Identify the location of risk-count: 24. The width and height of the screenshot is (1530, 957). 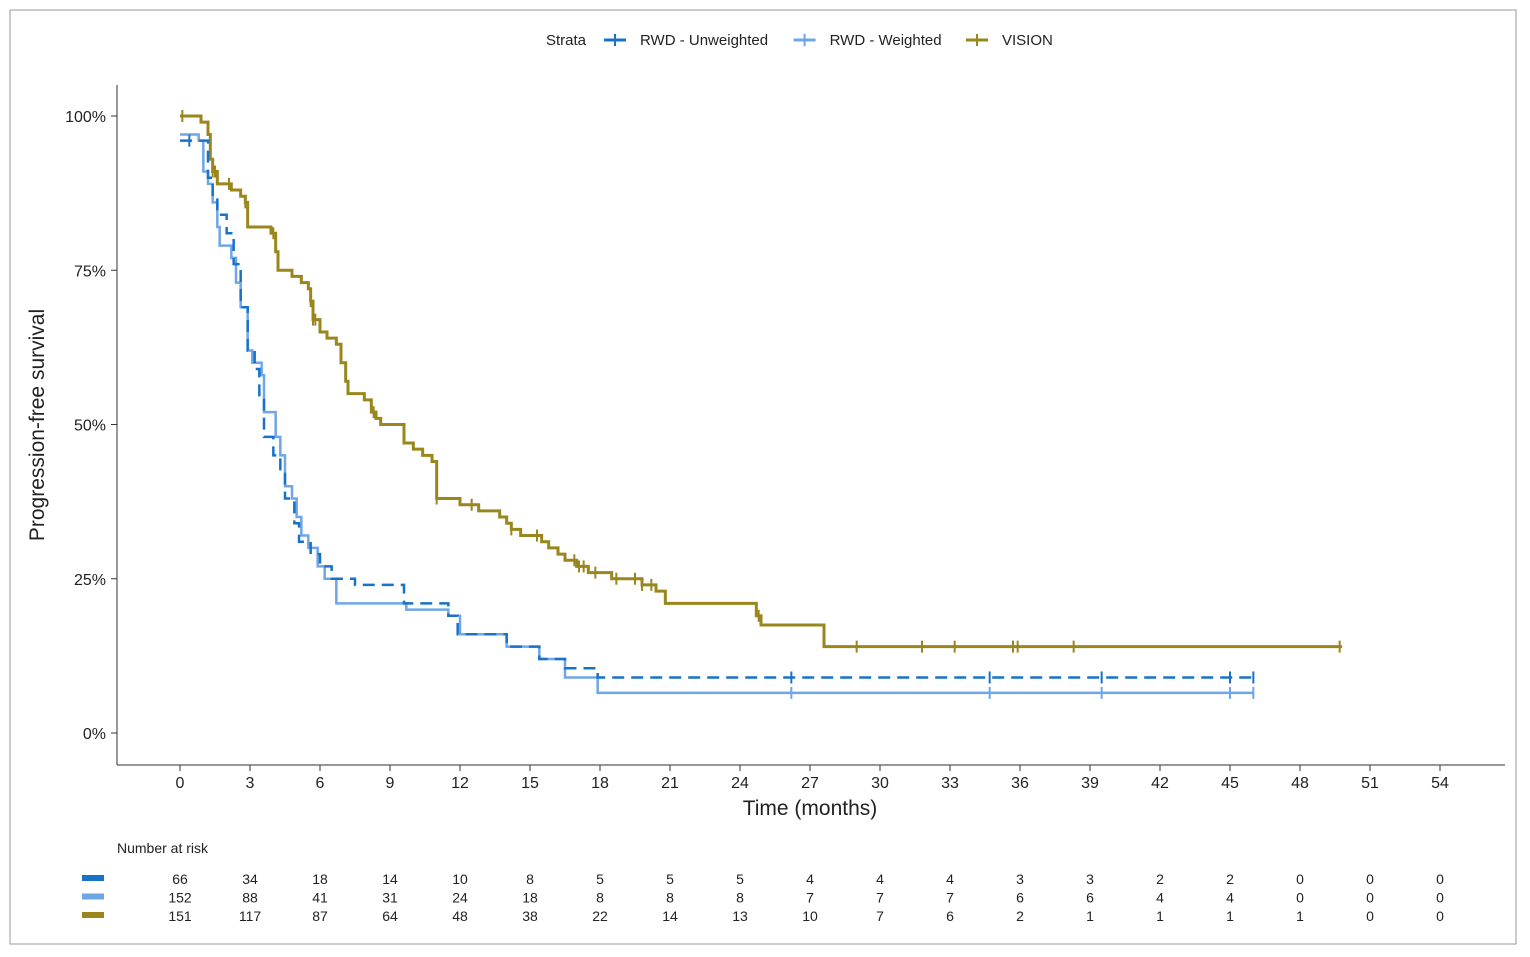
(460, 898).